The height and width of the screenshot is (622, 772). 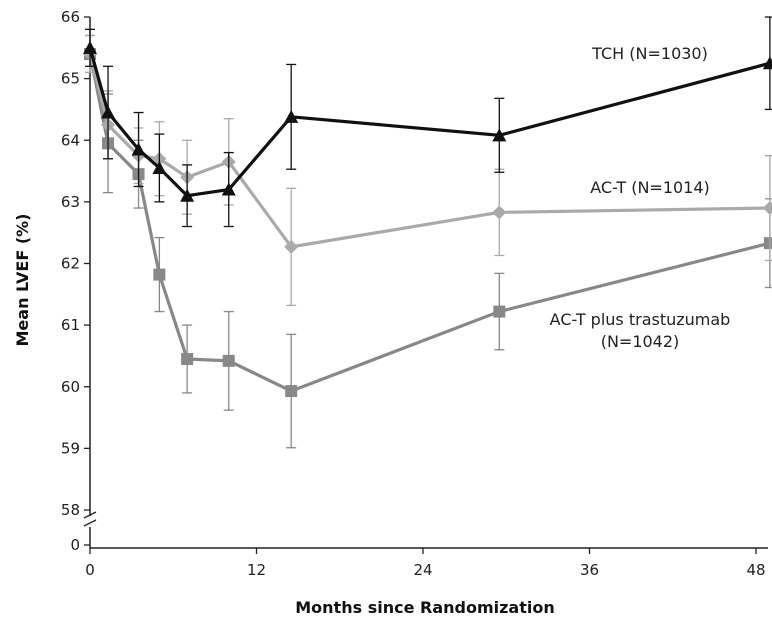 What do you see at coordinates (589, 570) in the screenshot?
I see `x-tick-label: 36` at bounding box center [589, 570].